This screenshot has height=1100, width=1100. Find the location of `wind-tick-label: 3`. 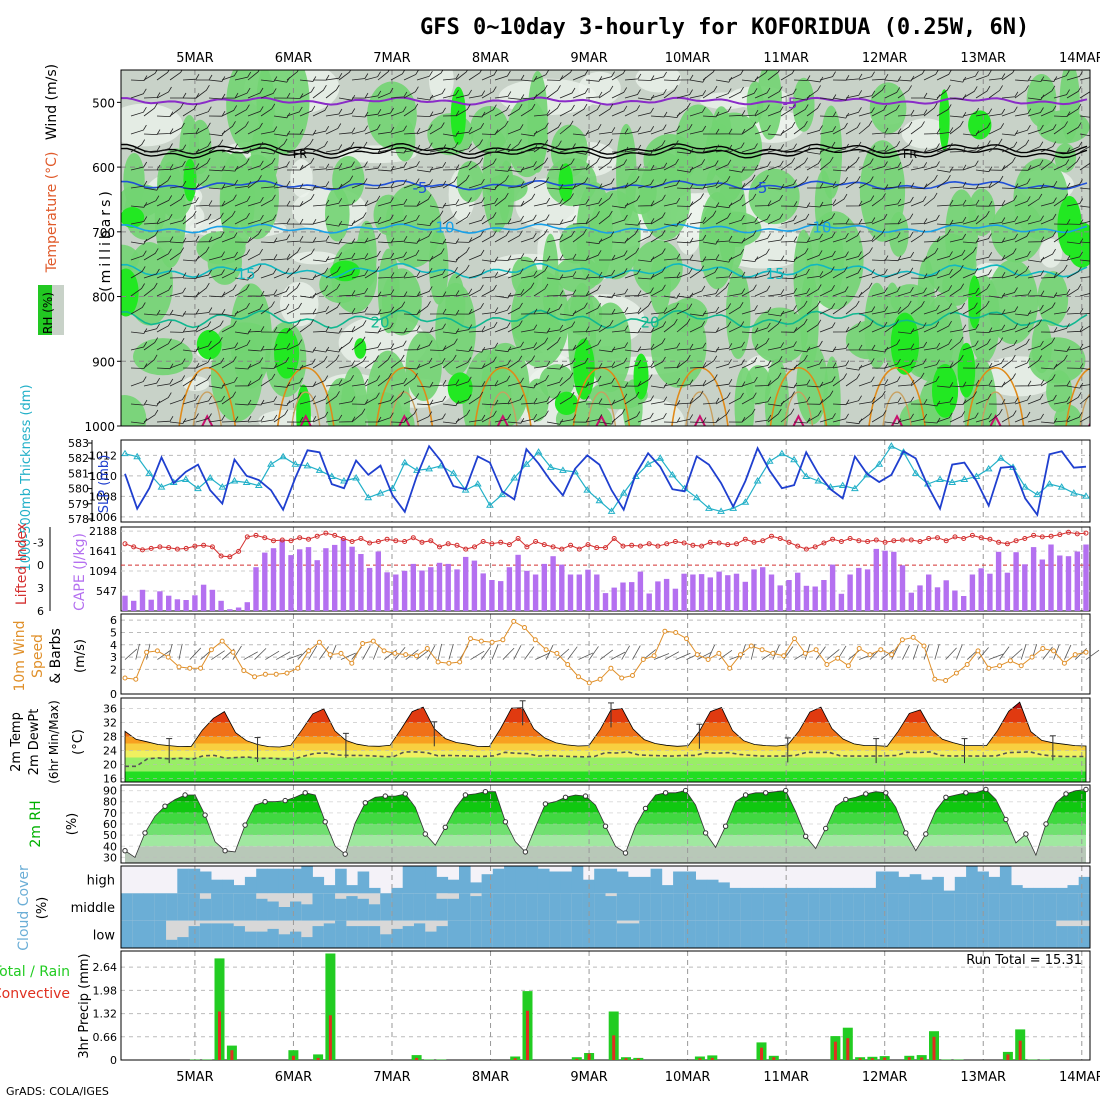

wind-tick-label: 3 is located at coordinates (113, 657).